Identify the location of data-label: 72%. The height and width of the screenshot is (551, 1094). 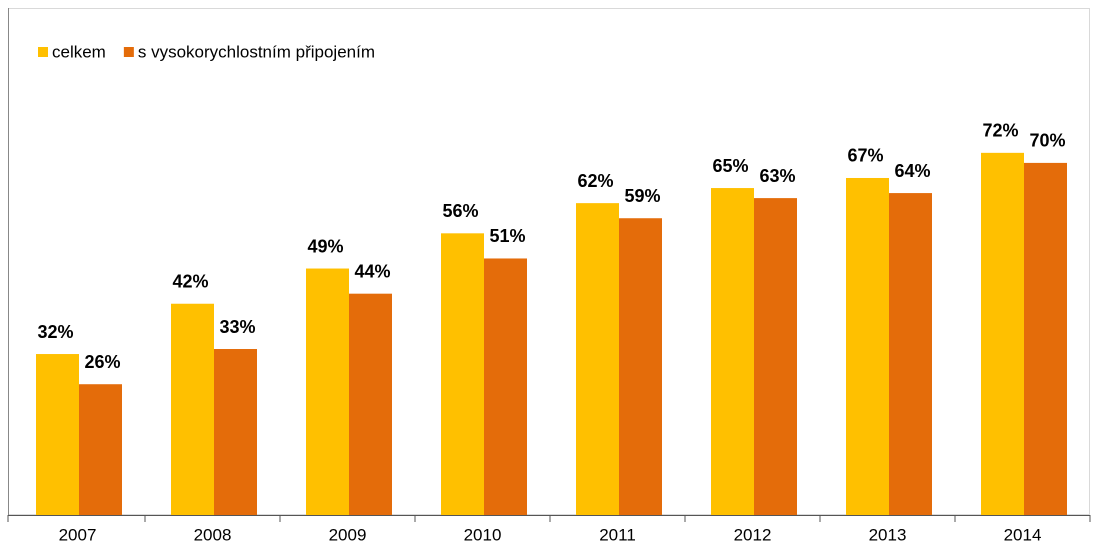
(1000, 131).